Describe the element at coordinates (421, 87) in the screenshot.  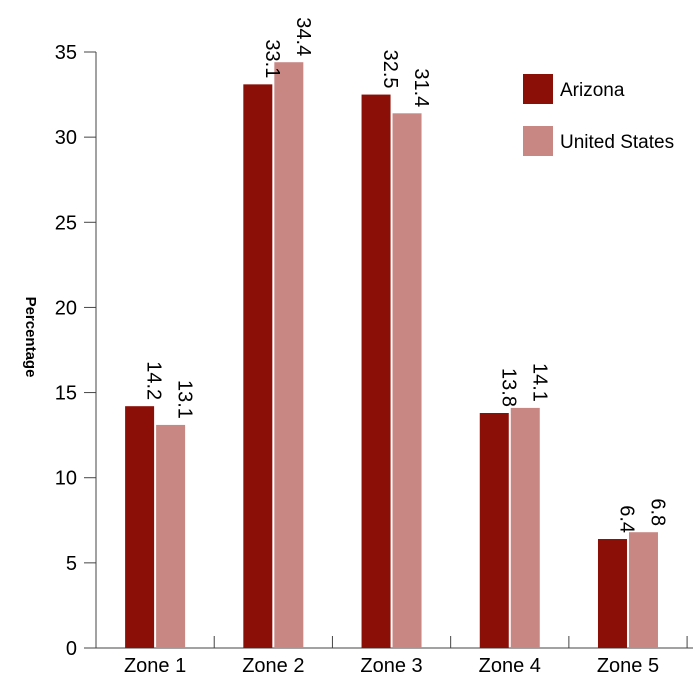
I see `value-label: 31.4` at that location.